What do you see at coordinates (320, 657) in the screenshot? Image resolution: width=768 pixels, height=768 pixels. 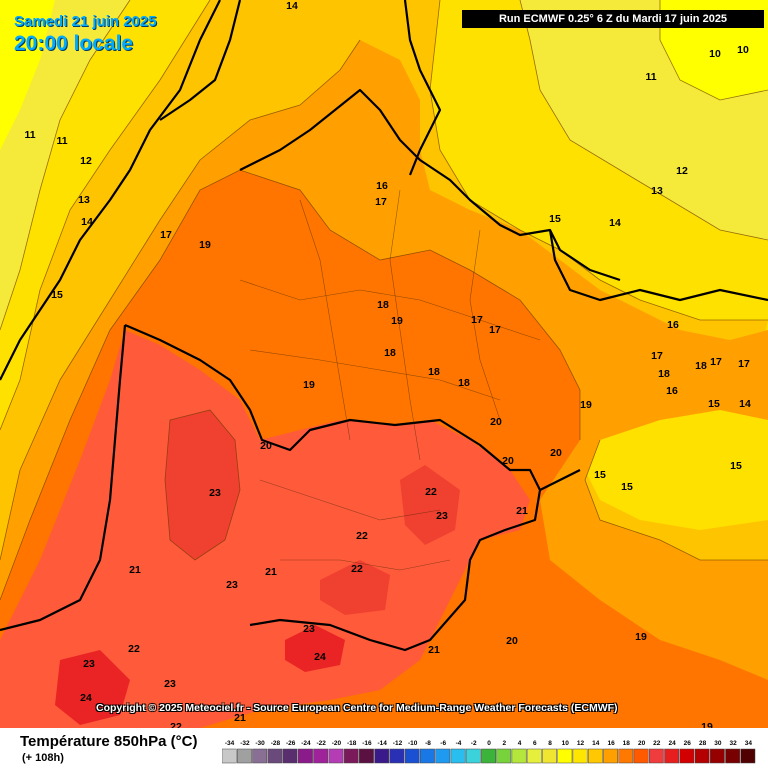 I see `isotherm-label: 24` at bounding box center [320, 657].